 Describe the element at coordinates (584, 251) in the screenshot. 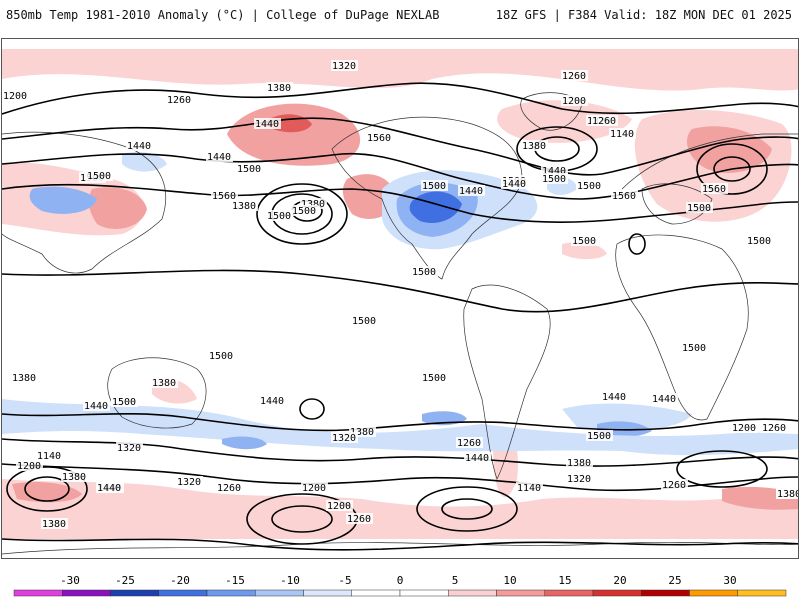

I see `warm-anomaly-region` at that location.